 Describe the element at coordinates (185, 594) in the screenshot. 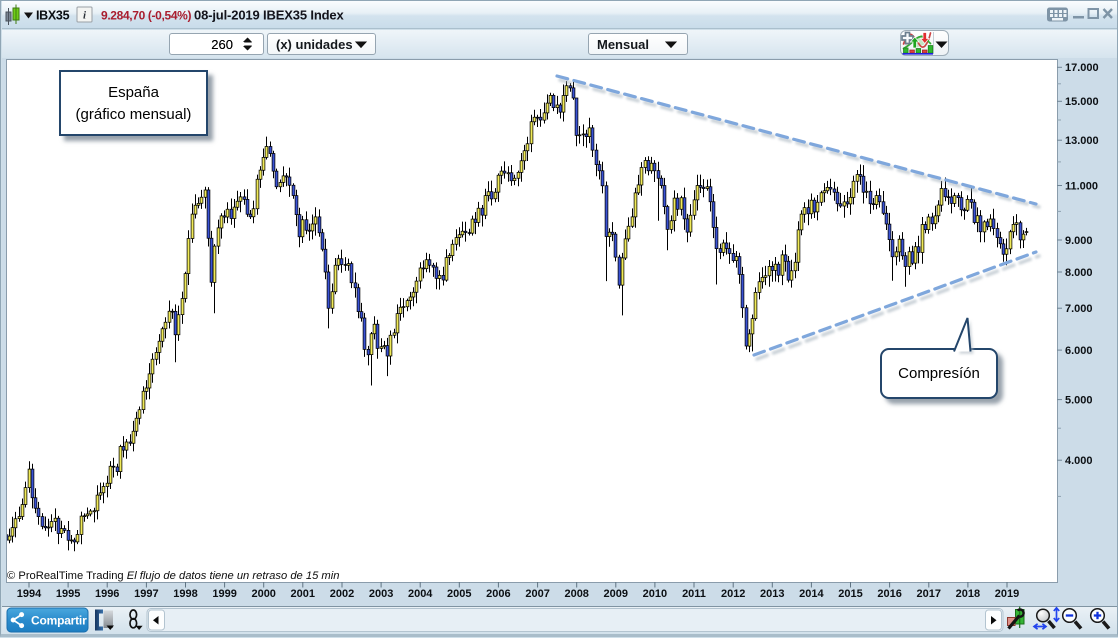

I see `svg-text: 1998` at that location.